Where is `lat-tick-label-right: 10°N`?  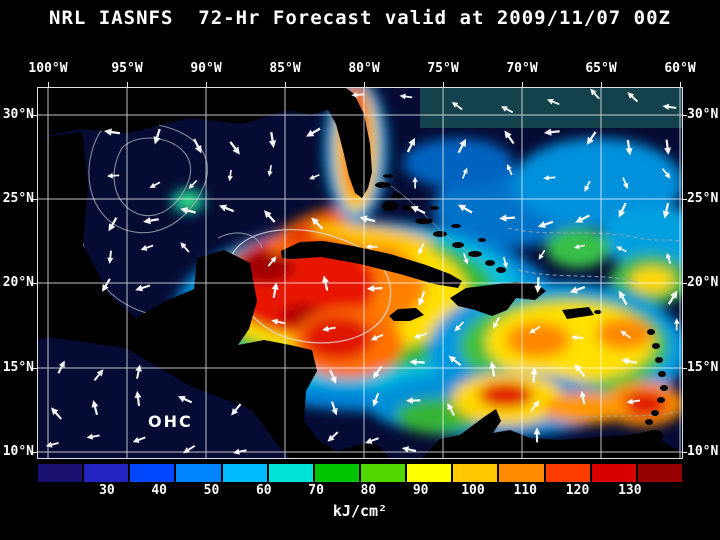
lat-tick-label-right: 10°N is located at coordinates (703, 451).